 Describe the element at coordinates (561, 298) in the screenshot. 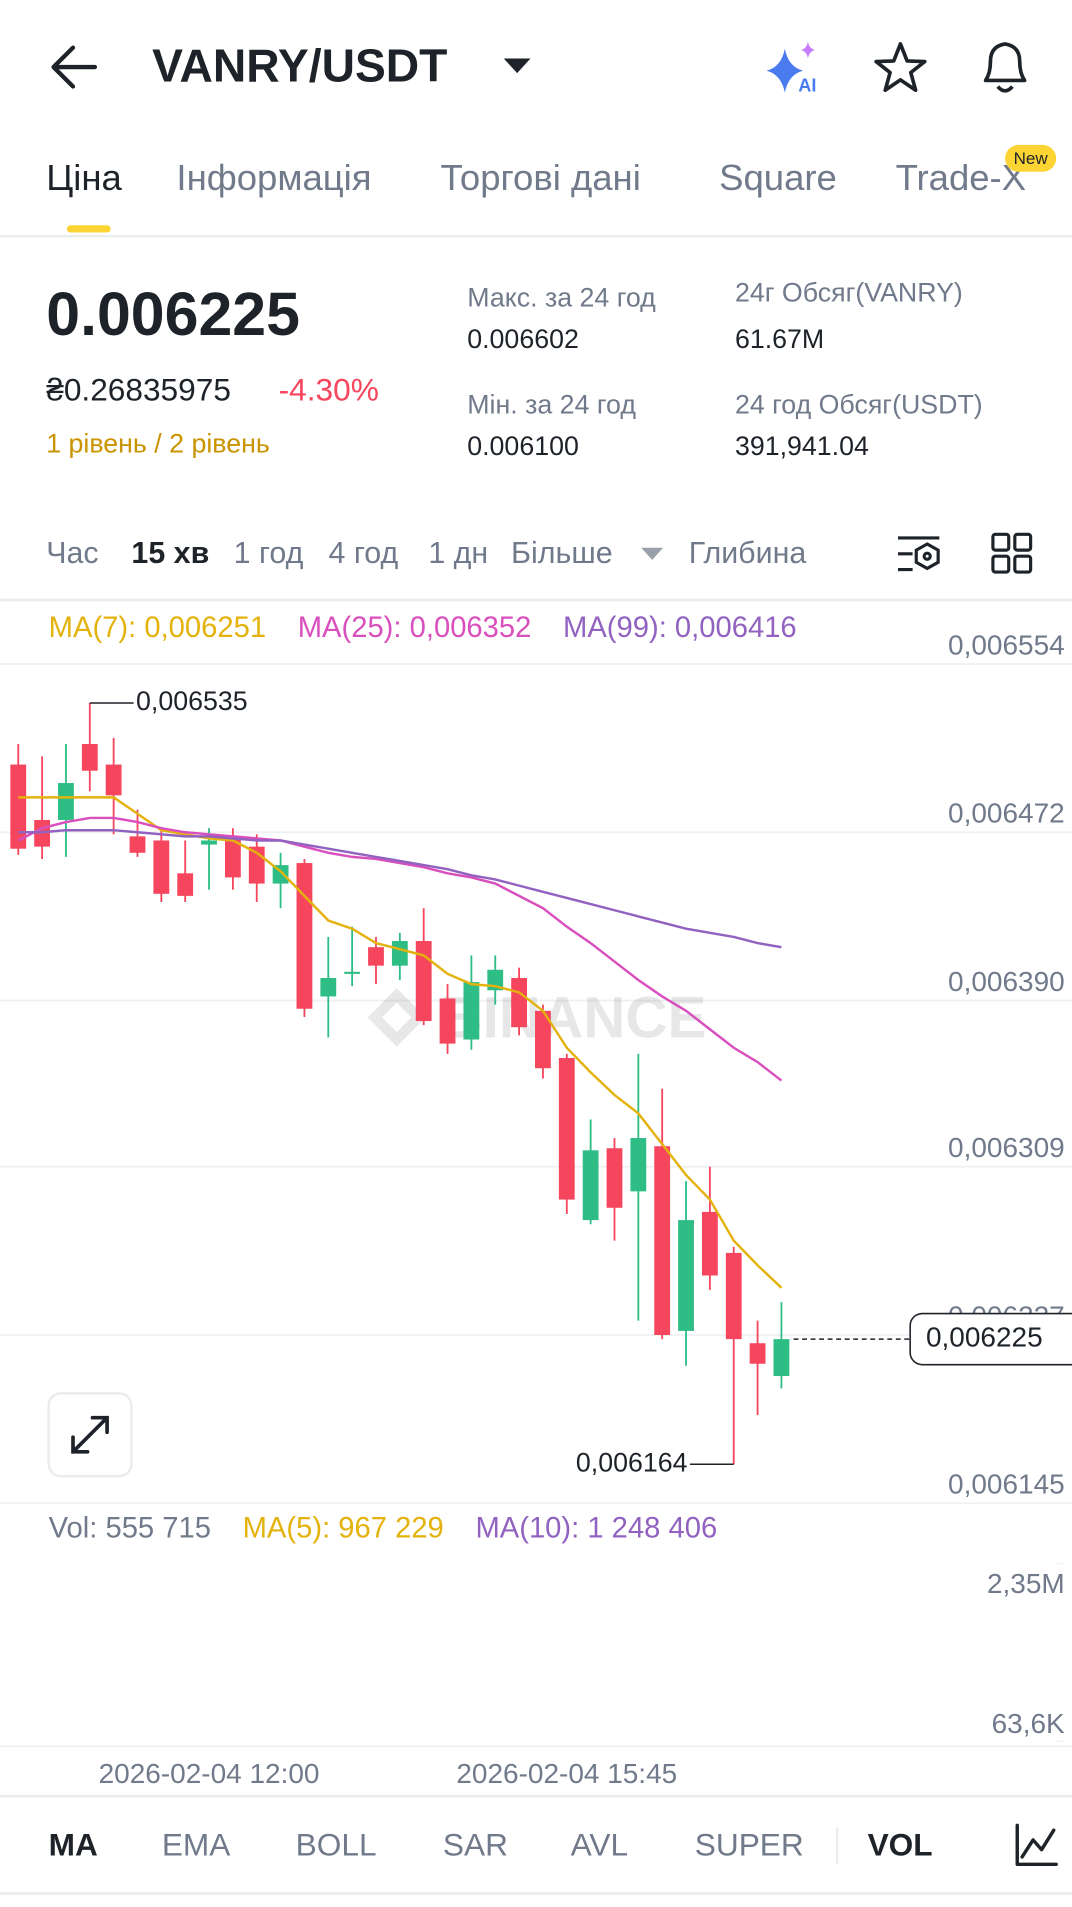

I see `stat-label: Макс. за 24 год` at that location.